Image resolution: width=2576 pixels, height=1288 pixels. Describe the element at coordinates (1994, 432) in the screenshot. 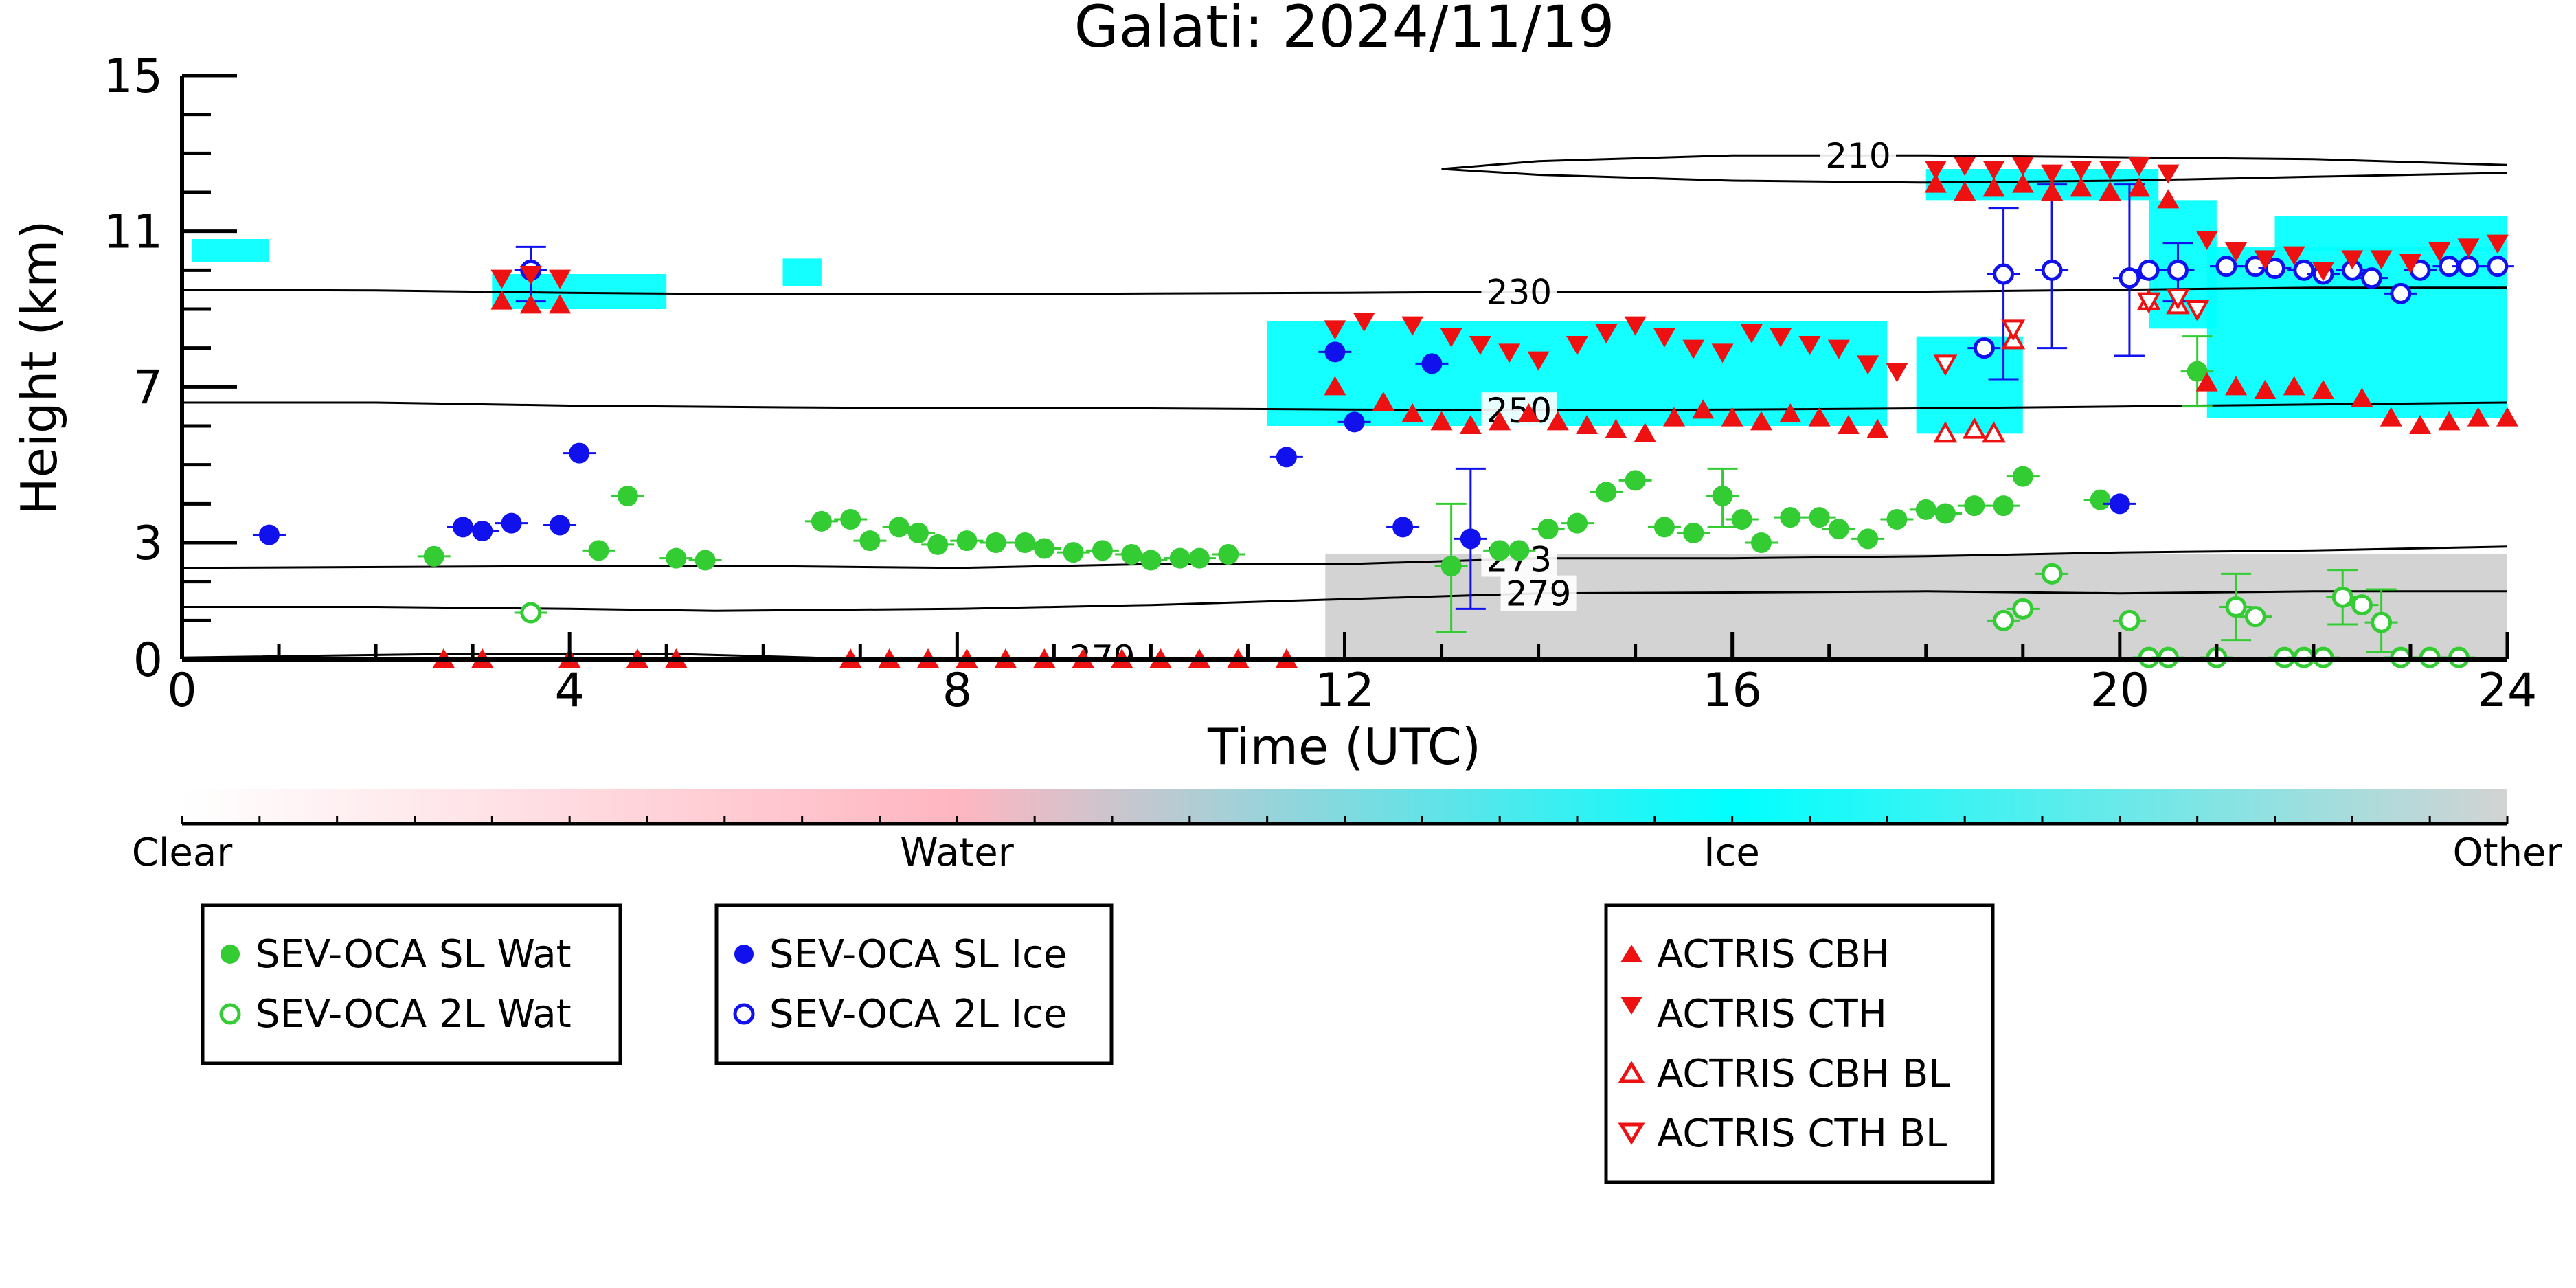

I see `marker-actris-cbh-bl` at that location.